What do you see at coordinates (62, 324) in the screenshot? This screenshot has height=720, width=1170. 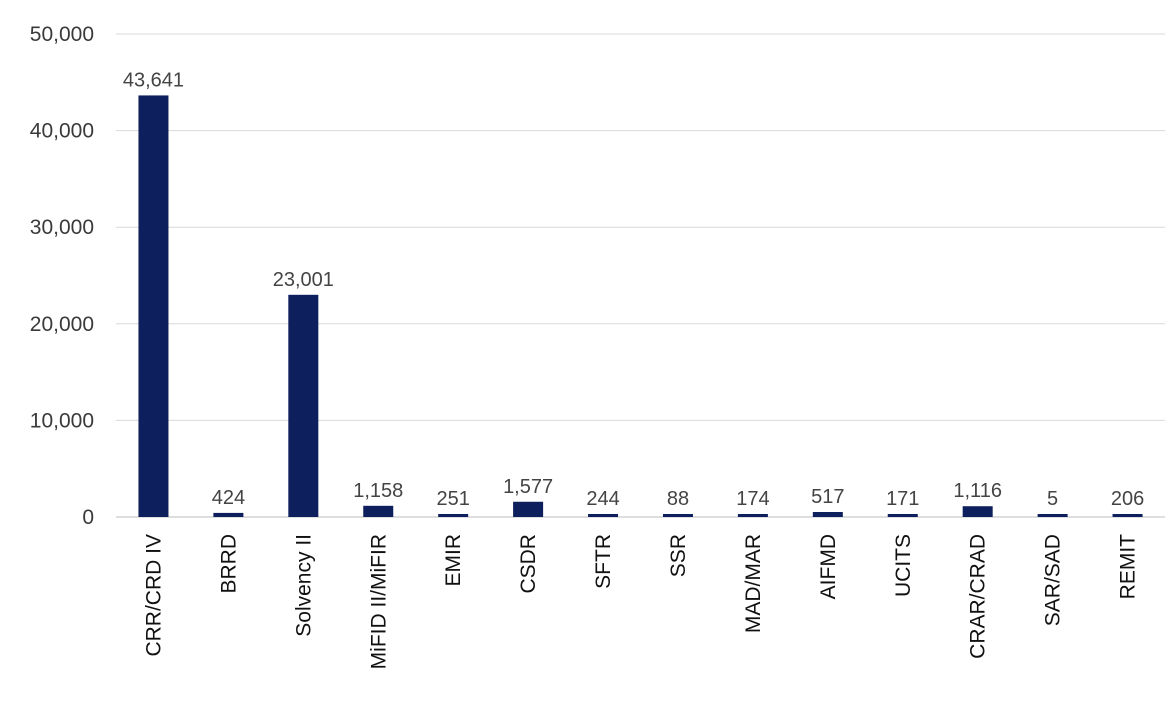 I see `y-tick-label: 20,000` at bounding box center [62, 324].